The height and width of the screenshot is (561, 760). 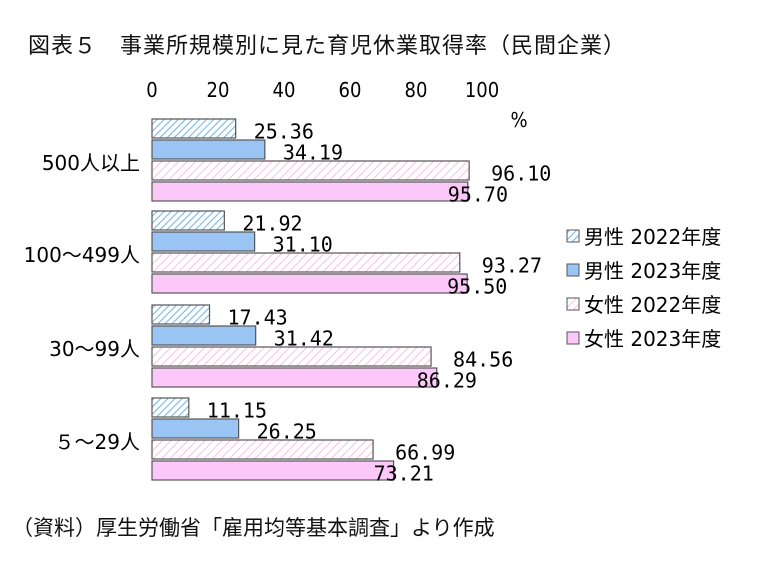 I want to click on legend-entry: 男性 2022年度, so click(x=652, y=237).